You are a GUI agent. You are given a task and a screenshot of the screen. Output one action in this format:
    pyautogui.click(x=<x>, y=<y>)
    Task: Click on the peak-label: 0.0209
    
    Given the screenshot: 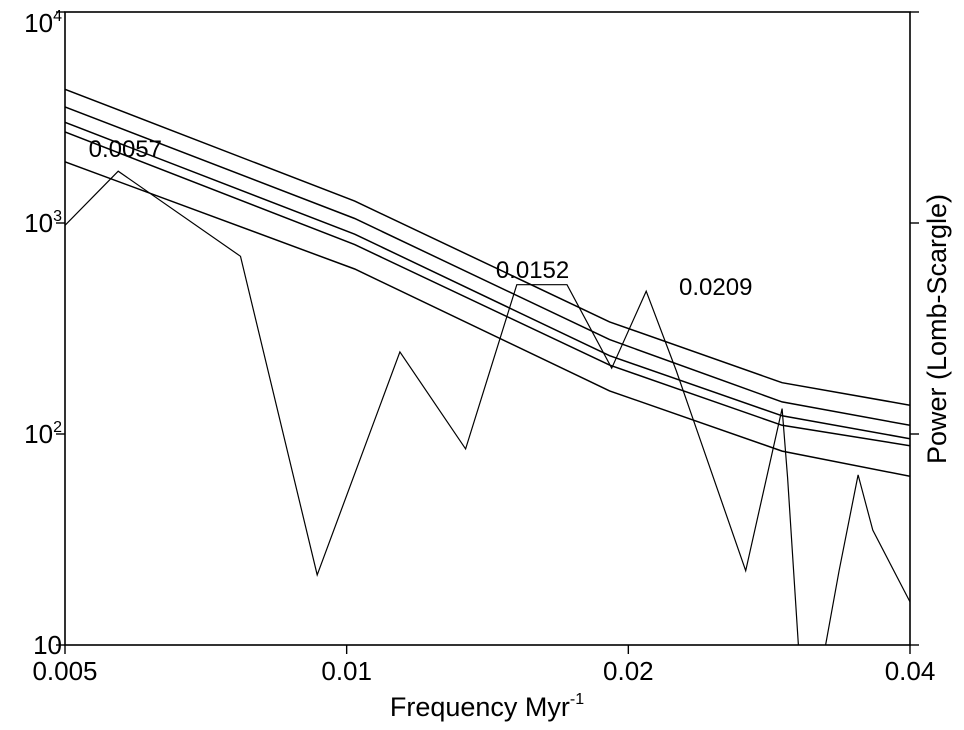 What is the action you would take?
    pyautogui.click(x=715, y=287)
    